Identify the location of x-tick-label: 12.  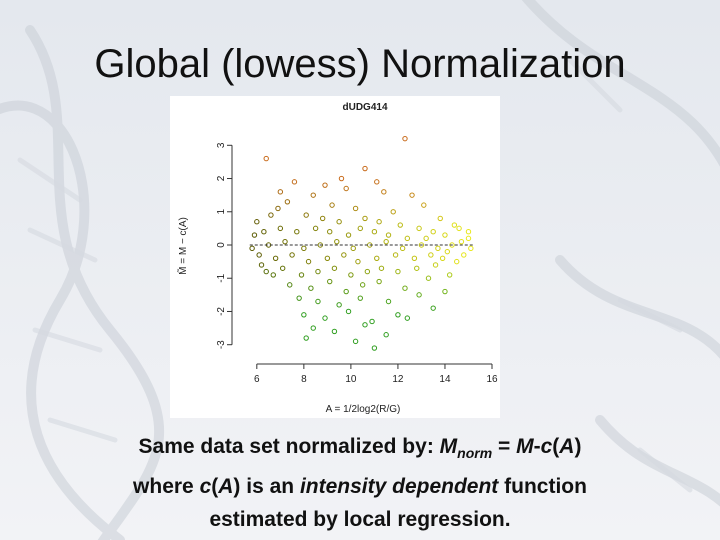
(398, 379).